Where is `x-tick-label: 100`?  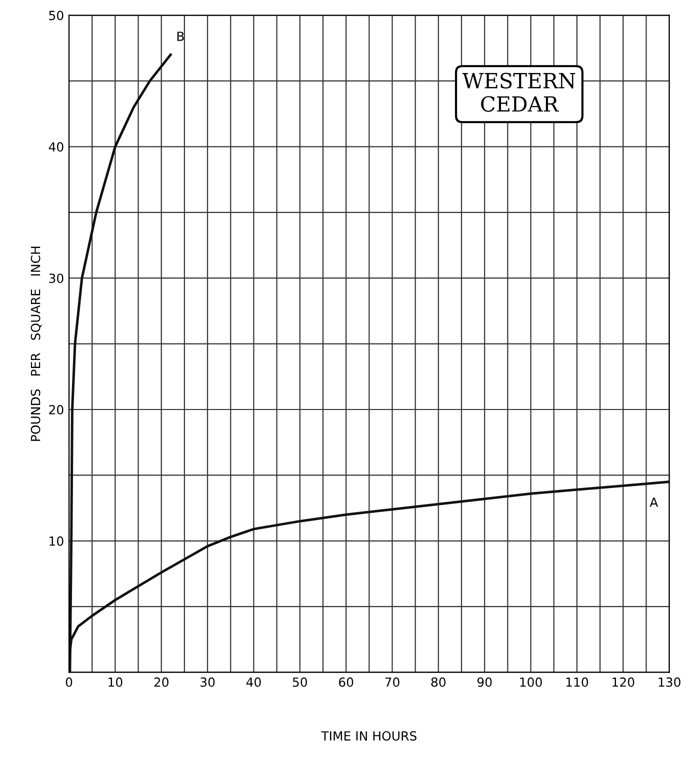 x-tick-label: 100 is located at coordinates (531, 682).